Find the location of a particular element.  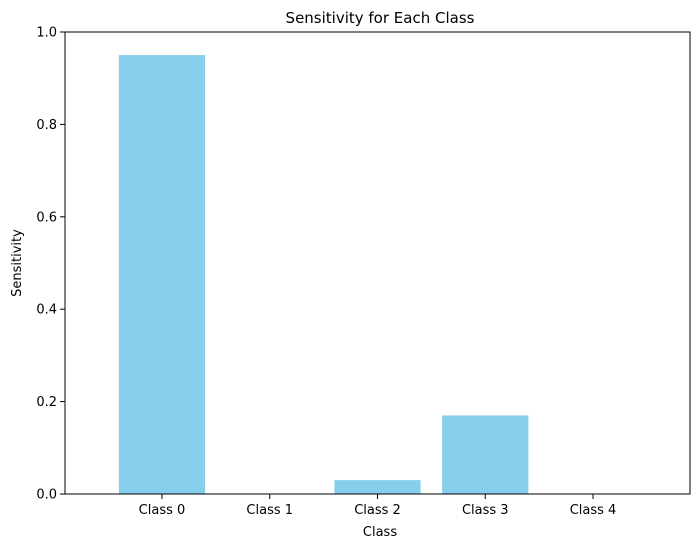

x-axis-ticks: Class 0 Class 1 Class 2 Class 3 Class 4 is located at coordinates (378, 506).